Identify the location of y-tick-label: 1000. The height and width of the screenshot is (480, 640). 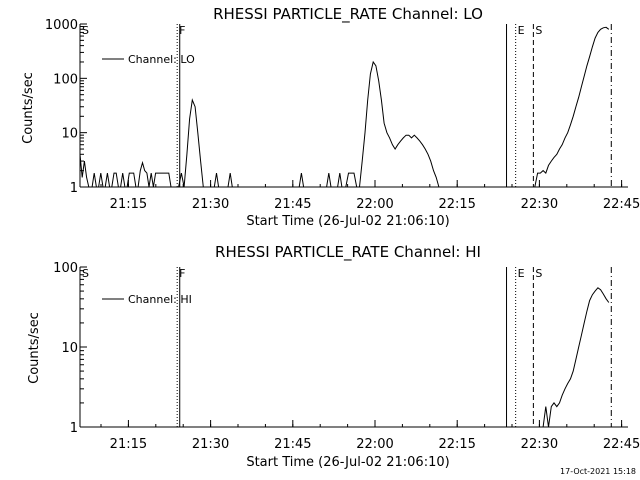
(61, 25).